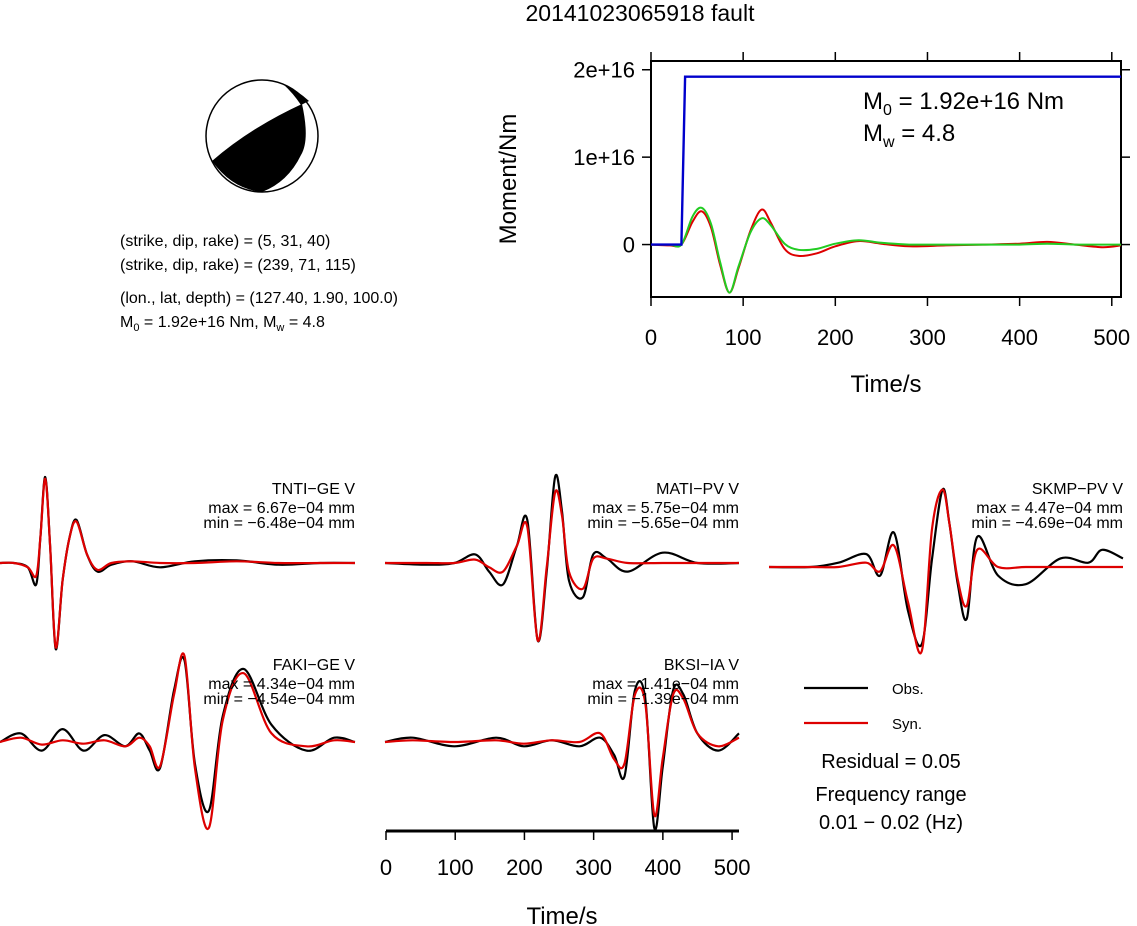 Image resolution: width=1137 pixels, height=926 pixels. Describe the element at coordinates (604, 70) in the screenshot. I see `moment-ytick-label: 2e+16` at that location.